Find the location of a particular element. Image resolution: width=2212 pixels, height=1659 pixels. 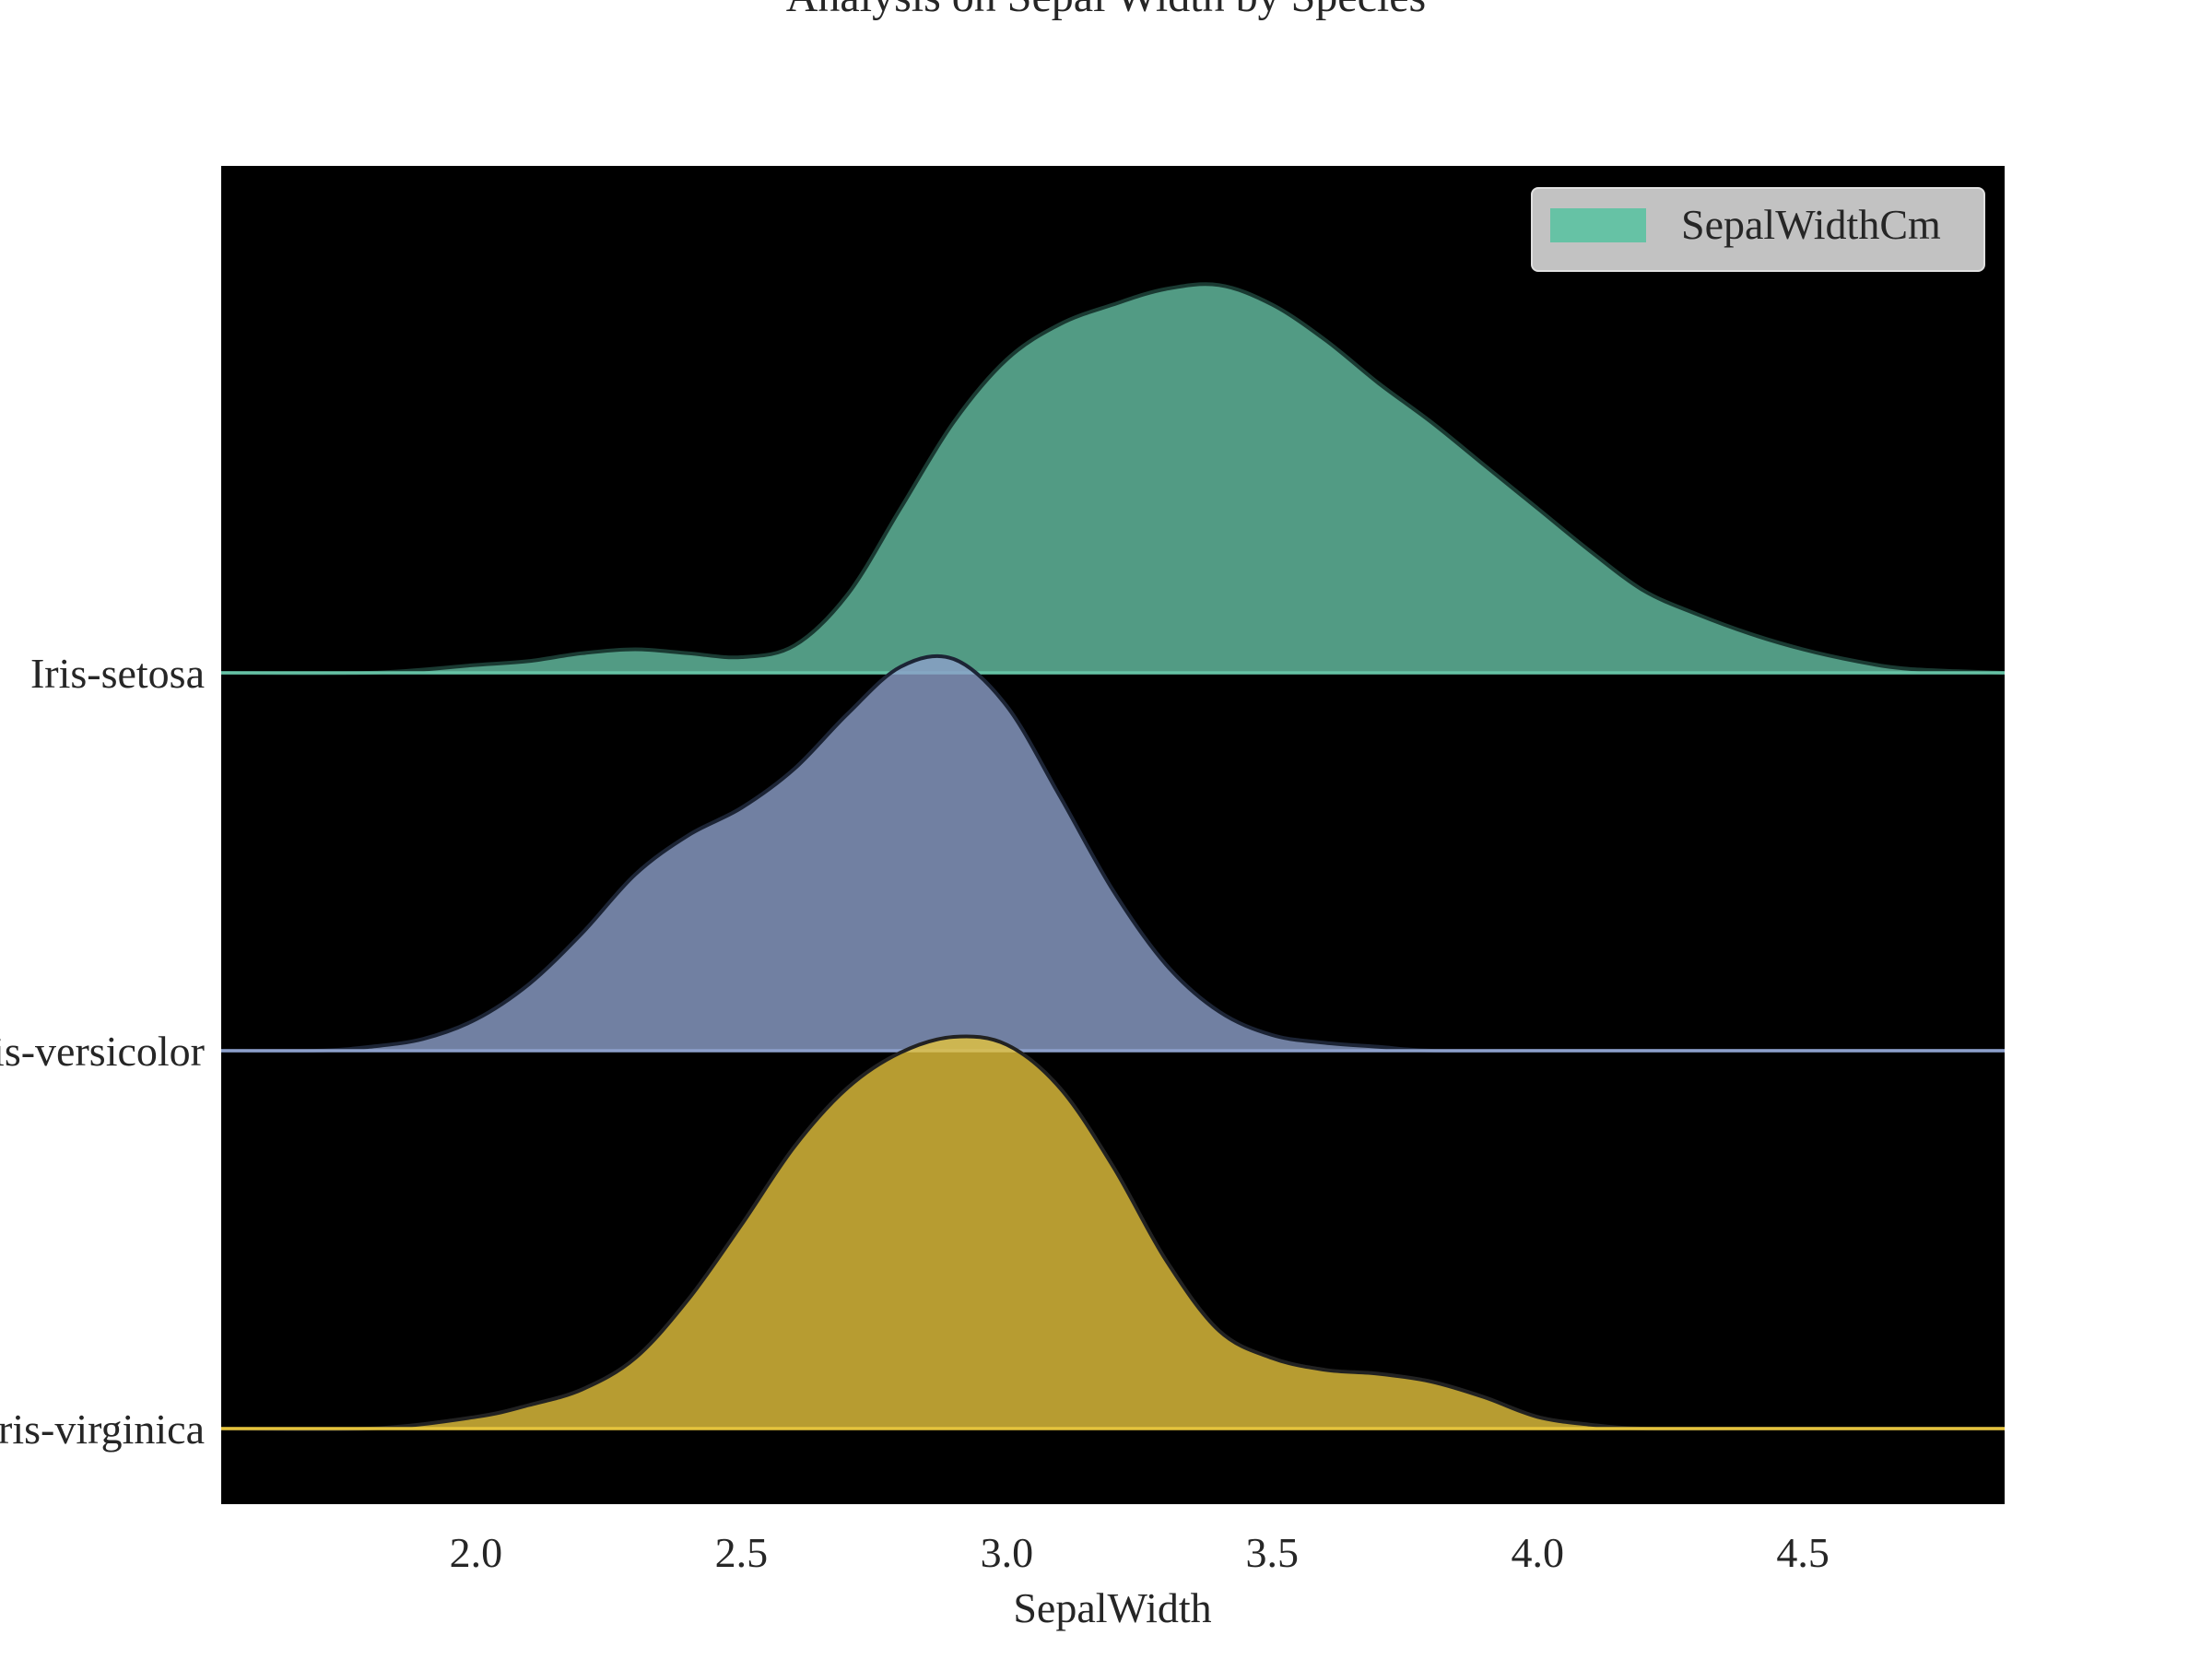

legend-label: SepalWidthCm is located at coordinates (1811, 224).